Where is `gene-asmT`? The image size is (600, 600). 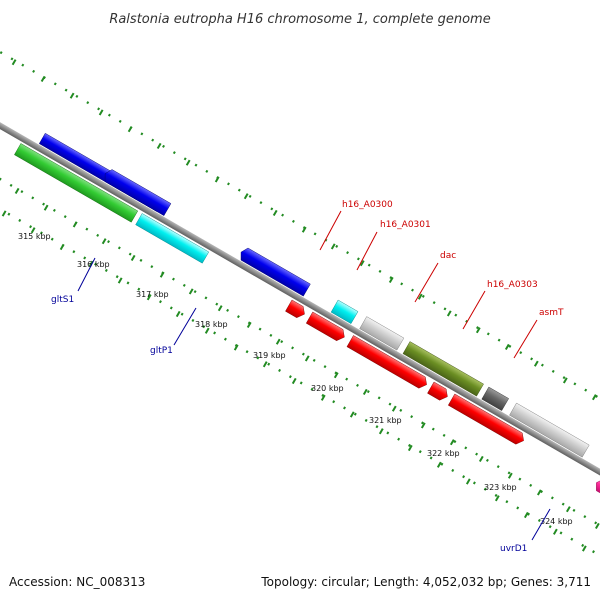
gene-asmT is located at coordinates (549, 430).